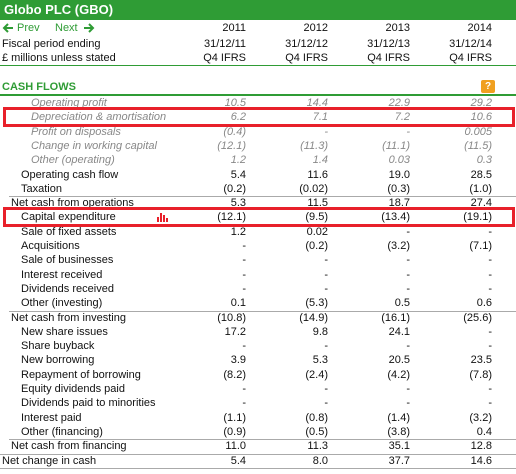 The image size is (516, 474). Describe the element at coordinates (478, 131) in the screenshot. I see `cell: 0.005` at that location.